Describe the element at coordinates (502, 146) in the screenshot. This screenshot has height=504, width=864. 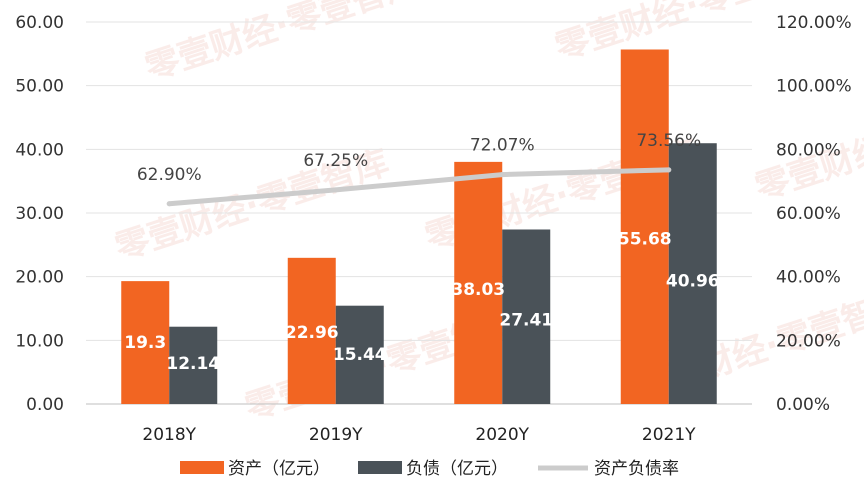
I see `line-value-label: 72.07%` at that location.